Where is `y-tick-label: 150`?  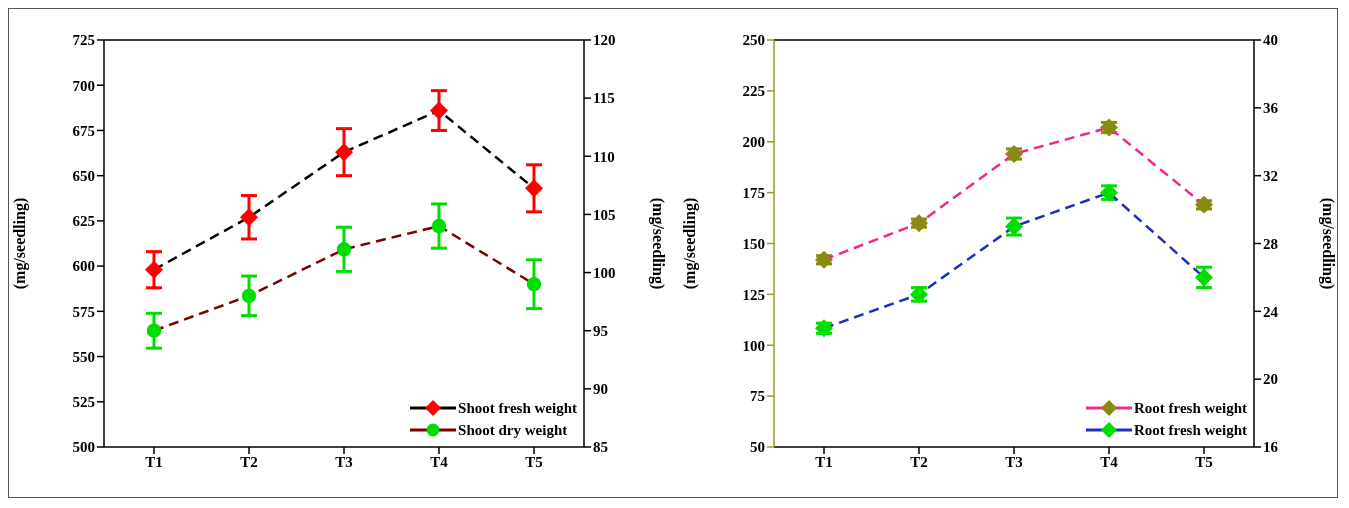 y-tick-label: 150 is located at coordinates (753, 243).